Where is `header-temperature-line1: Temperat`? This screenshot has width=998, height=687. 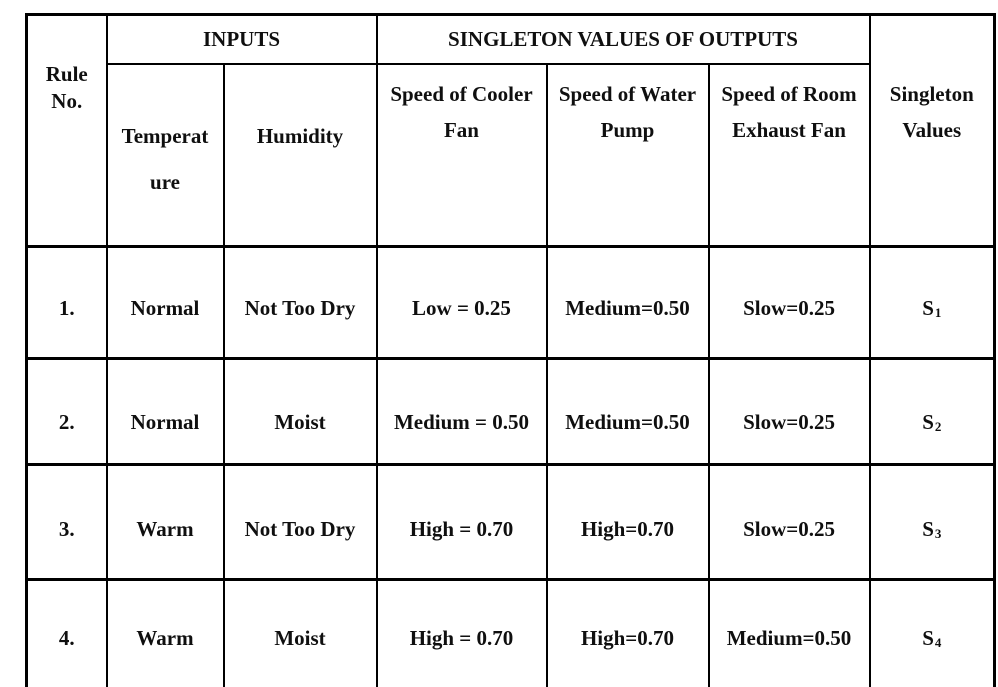
header-temperature-line1: Temperat is located at coordinates (165, 135).